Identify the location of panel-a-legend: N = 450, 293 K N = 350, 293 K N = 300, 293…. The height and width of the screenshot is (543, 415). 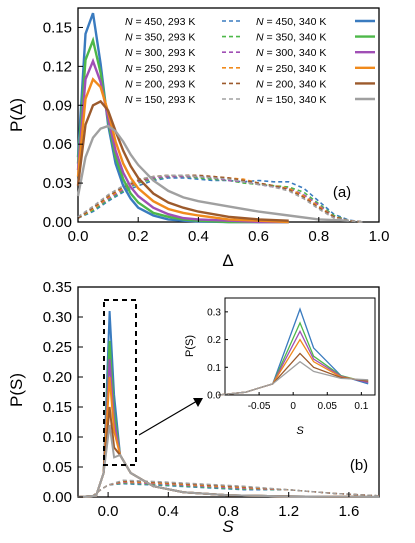
(250, 61).